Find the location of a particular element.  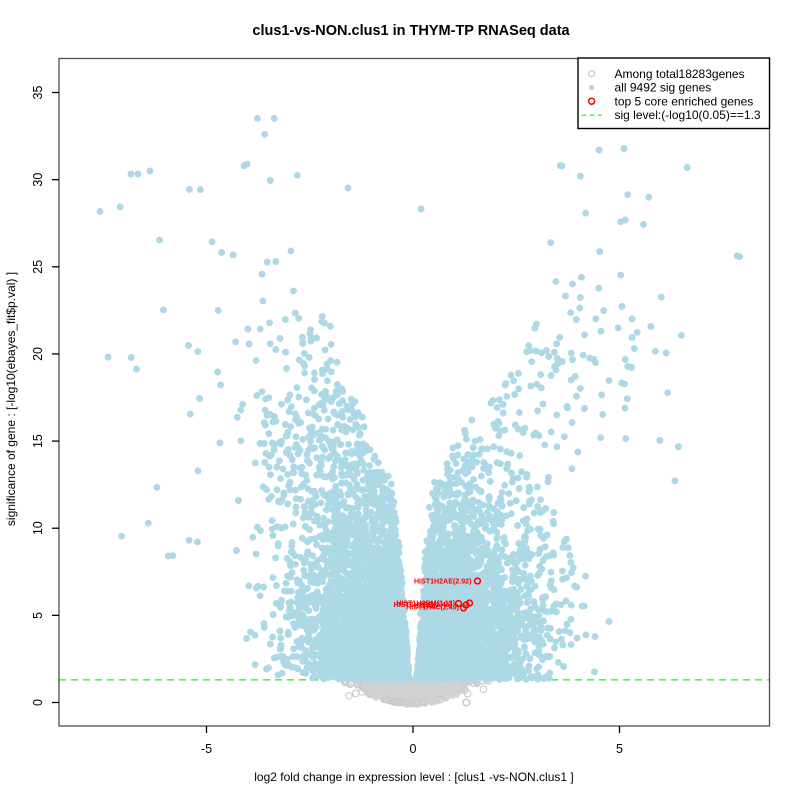

svg-text: HIST1H2BM(3.13) is located at coordinates (425, 603).